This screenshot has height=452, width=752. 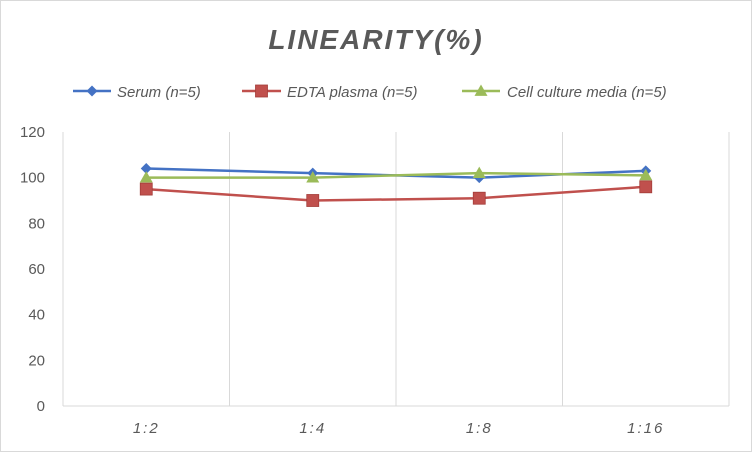 I want to click on y-tick-label: 20, so click(x=36, y=360).